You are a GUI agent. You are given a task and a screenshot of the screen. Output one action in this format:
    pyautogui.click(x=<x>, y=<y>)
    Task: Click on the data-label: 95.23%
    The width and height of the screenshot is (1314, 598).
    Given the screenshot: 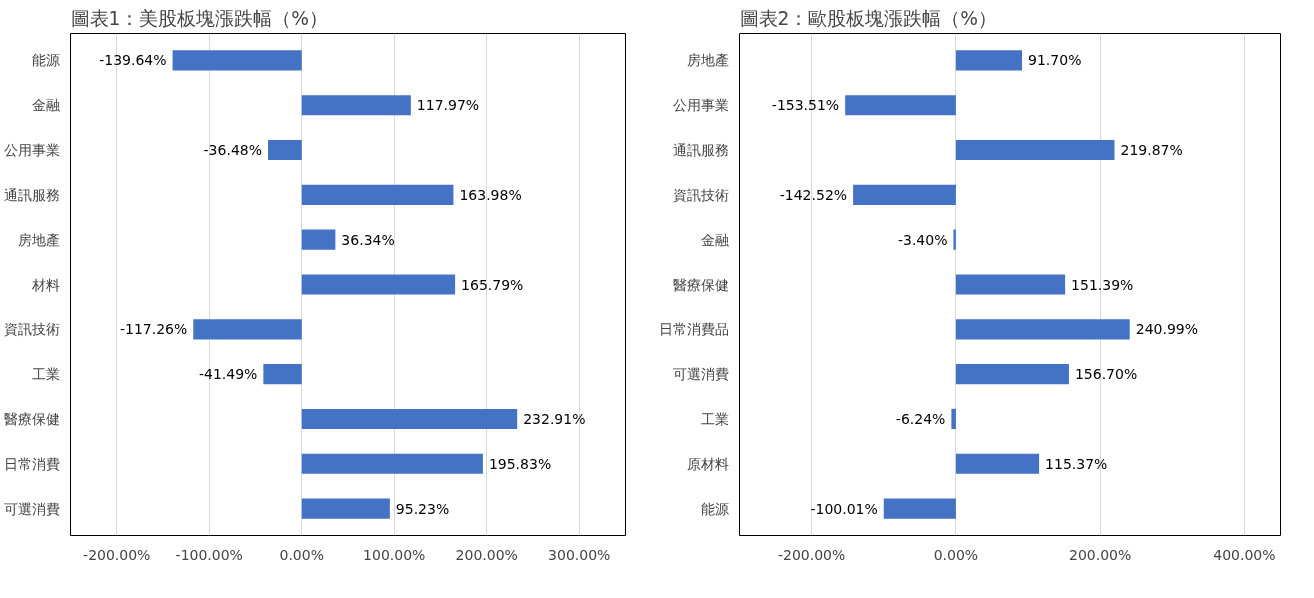 What is the action you would take?
    pyautogui.click(x=422, y=508)
    